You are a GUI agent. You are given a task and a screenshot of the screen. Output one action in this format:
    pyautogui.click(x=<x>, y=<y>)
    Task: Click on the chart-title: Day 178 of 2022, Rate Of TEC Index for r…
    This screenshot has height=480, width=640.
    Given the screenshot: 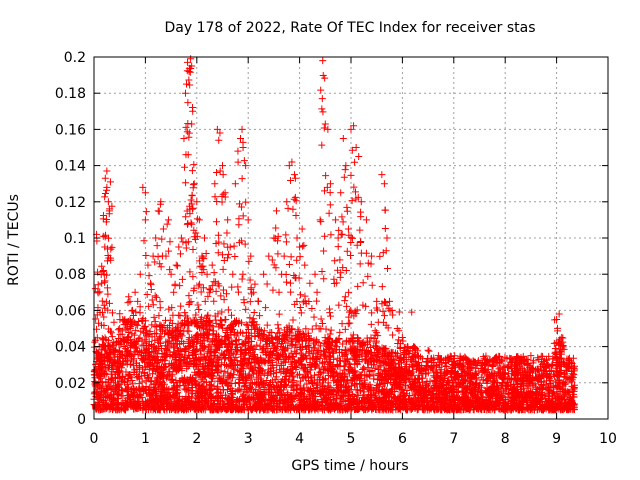 What is the action you would take?
    pyautogui.click(x=349, y=28)
    